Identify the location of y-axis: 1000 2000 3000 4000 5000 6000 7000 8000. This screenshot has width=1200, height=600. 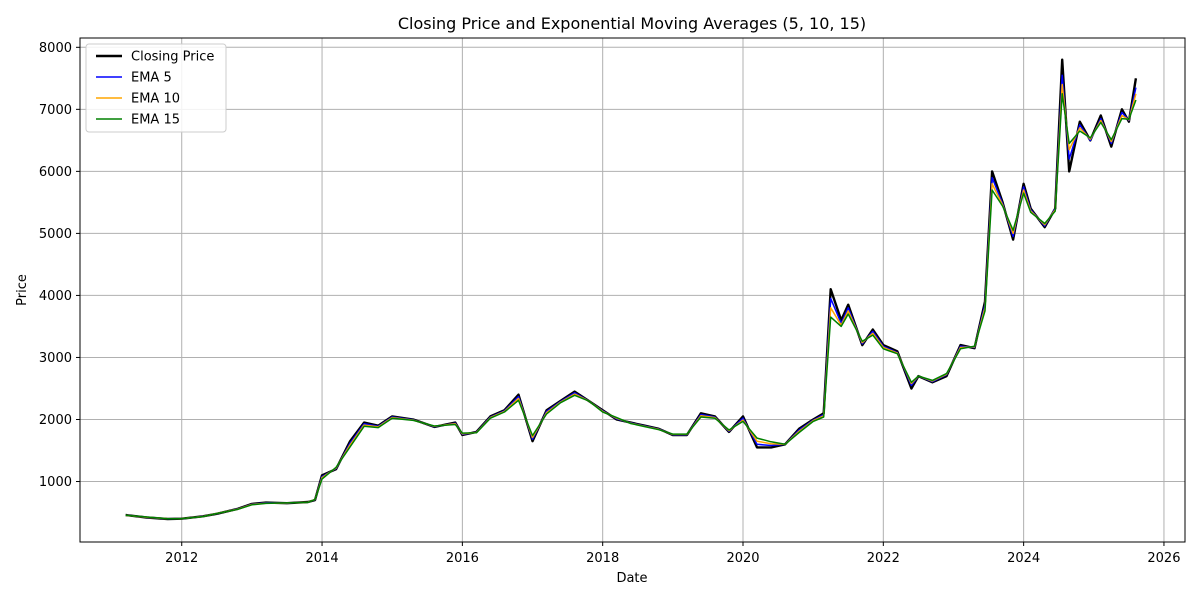
(59, 265).